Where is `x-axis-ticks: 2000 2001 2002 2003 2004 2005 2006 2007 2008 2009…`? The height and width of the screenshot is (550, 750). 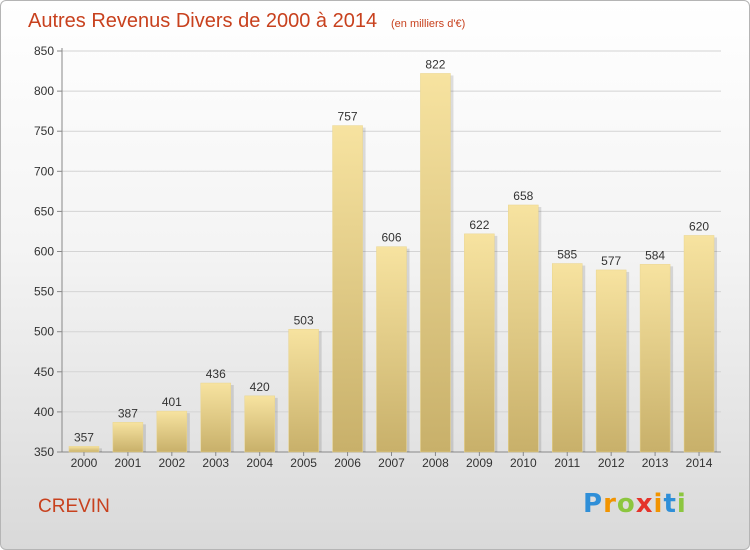 x-axis-ticks: 2000 2001 2002 2003 2004 2005 2006 2007 2008 2009… is located at coordinates (392, 461).